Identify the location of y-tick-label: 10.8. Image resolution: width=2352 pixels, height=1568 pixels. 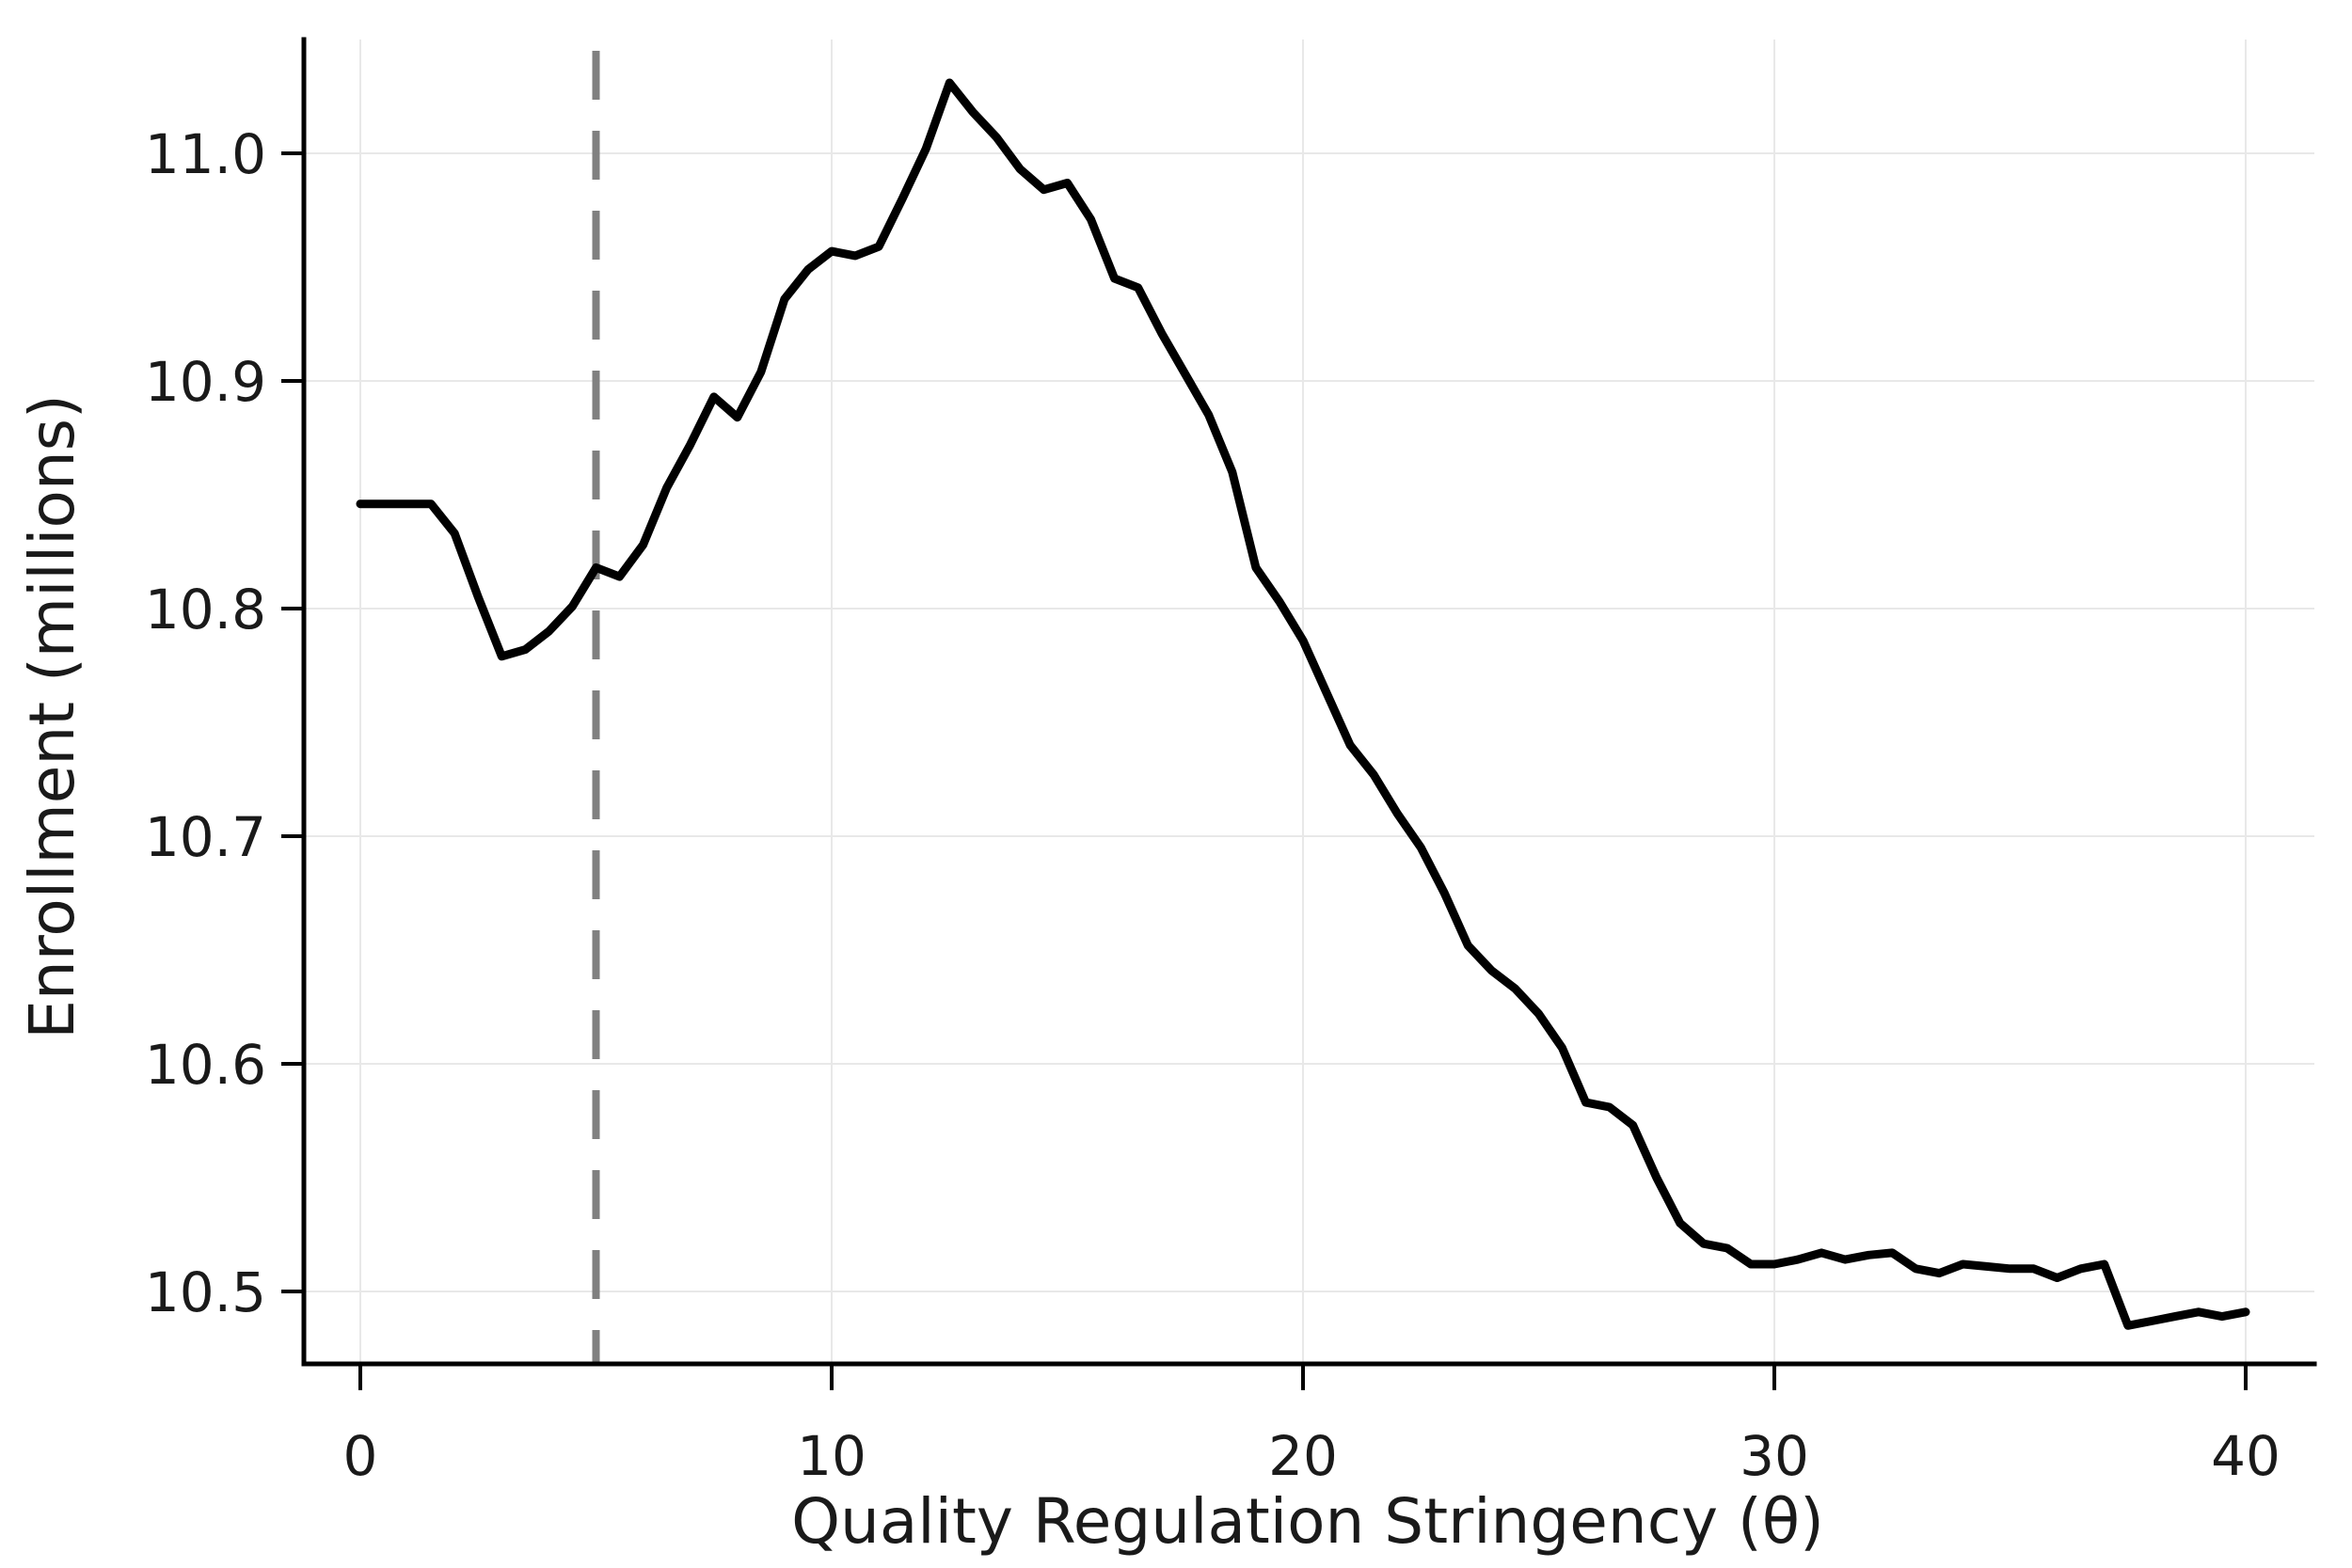
(205, 610).